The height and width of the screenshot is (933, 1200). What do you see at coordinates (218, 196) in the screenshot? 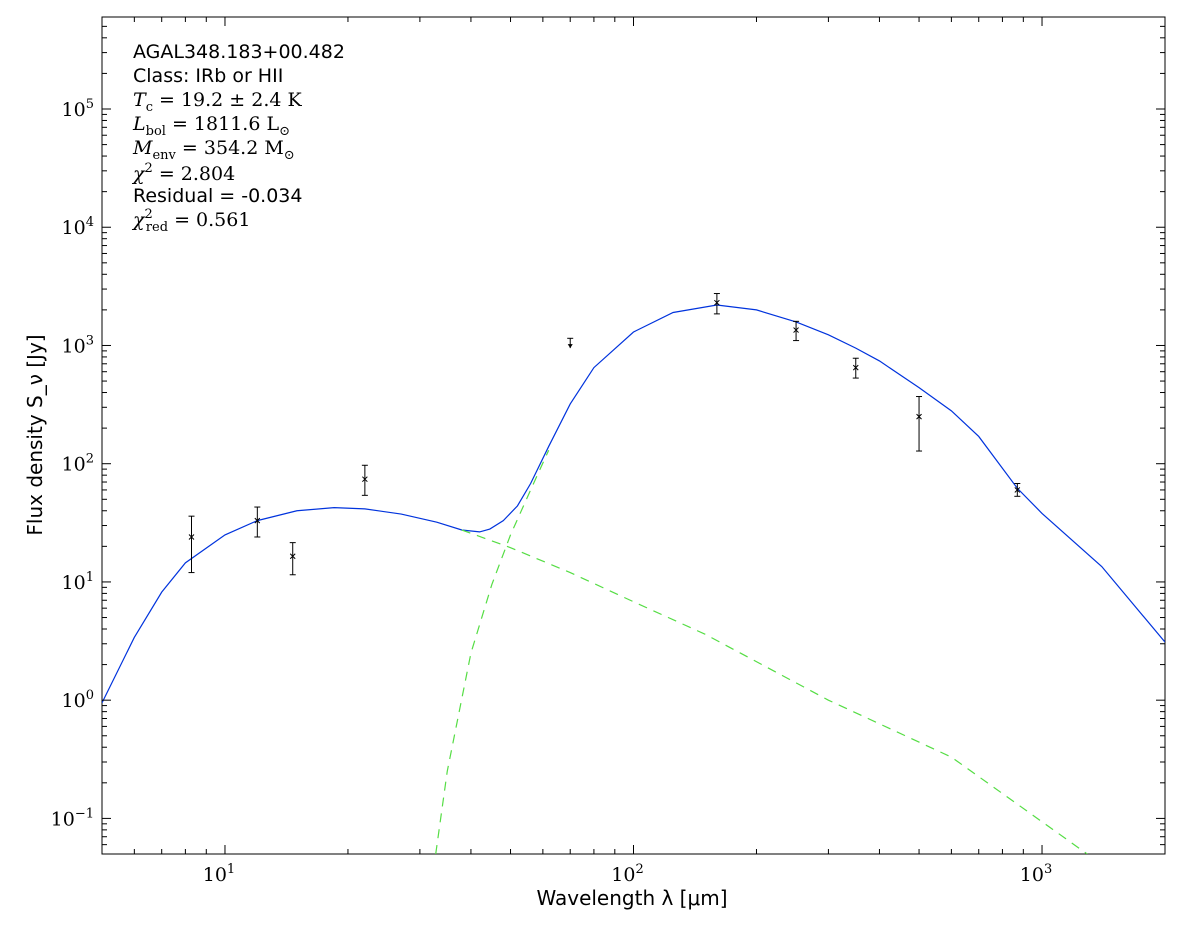
I see `residual-label: Residual = -0.034` at bounding box center [218, 196].